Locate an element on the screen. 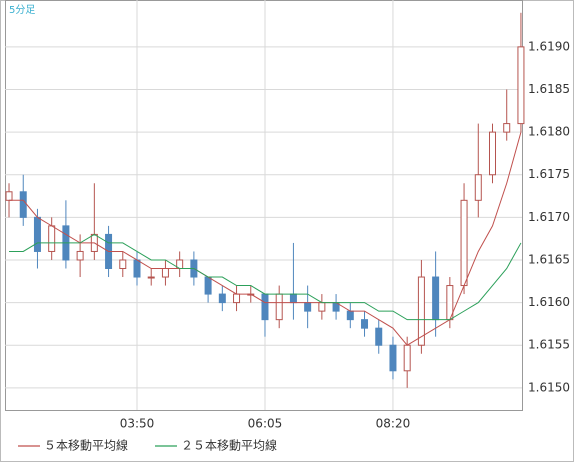 This screenshot has height=466, width=574. x-tick-label: 03:50 is located at coordinates (137, 424).